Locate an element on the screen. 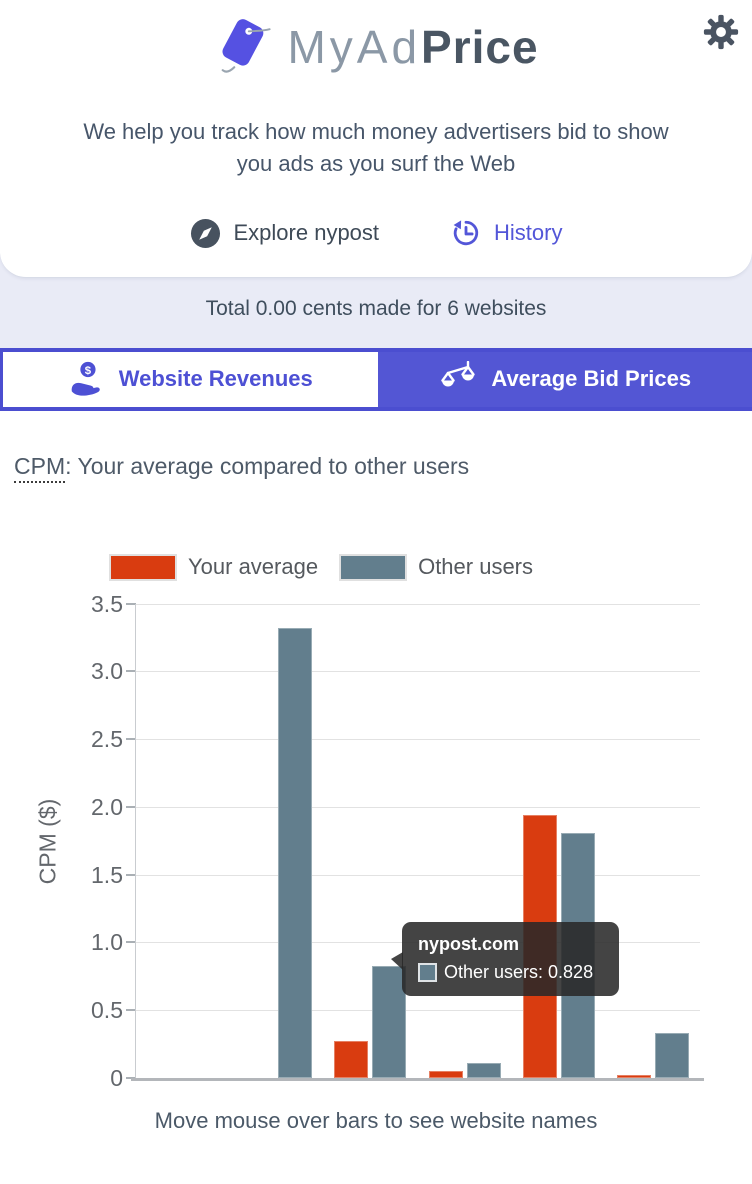  scales-icon is located at coordinates (458, 374).